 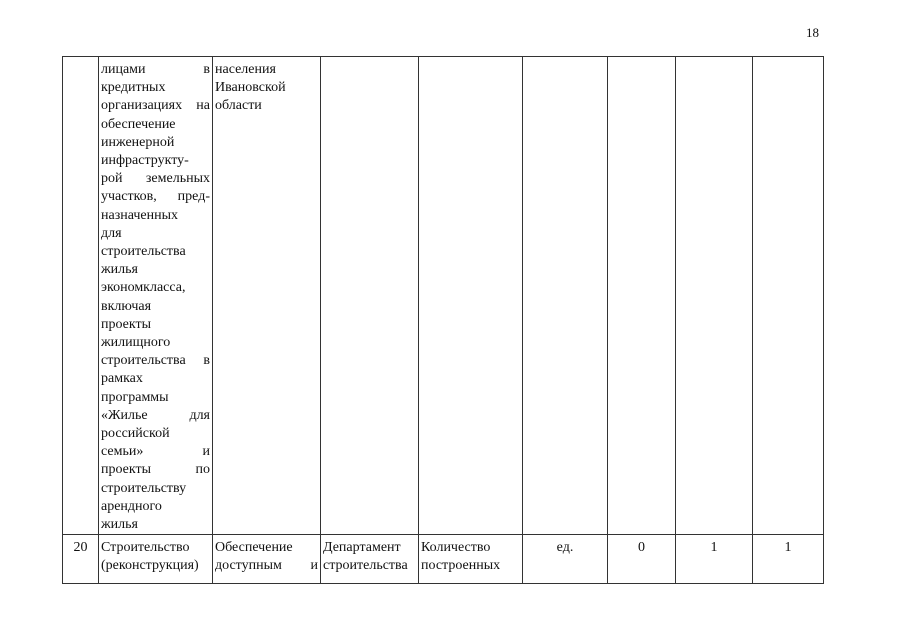 What do you see at coordinates (155, 197) in the screenshot?
I see `text-line: участков, пред-` at bounding box center [155, 197].